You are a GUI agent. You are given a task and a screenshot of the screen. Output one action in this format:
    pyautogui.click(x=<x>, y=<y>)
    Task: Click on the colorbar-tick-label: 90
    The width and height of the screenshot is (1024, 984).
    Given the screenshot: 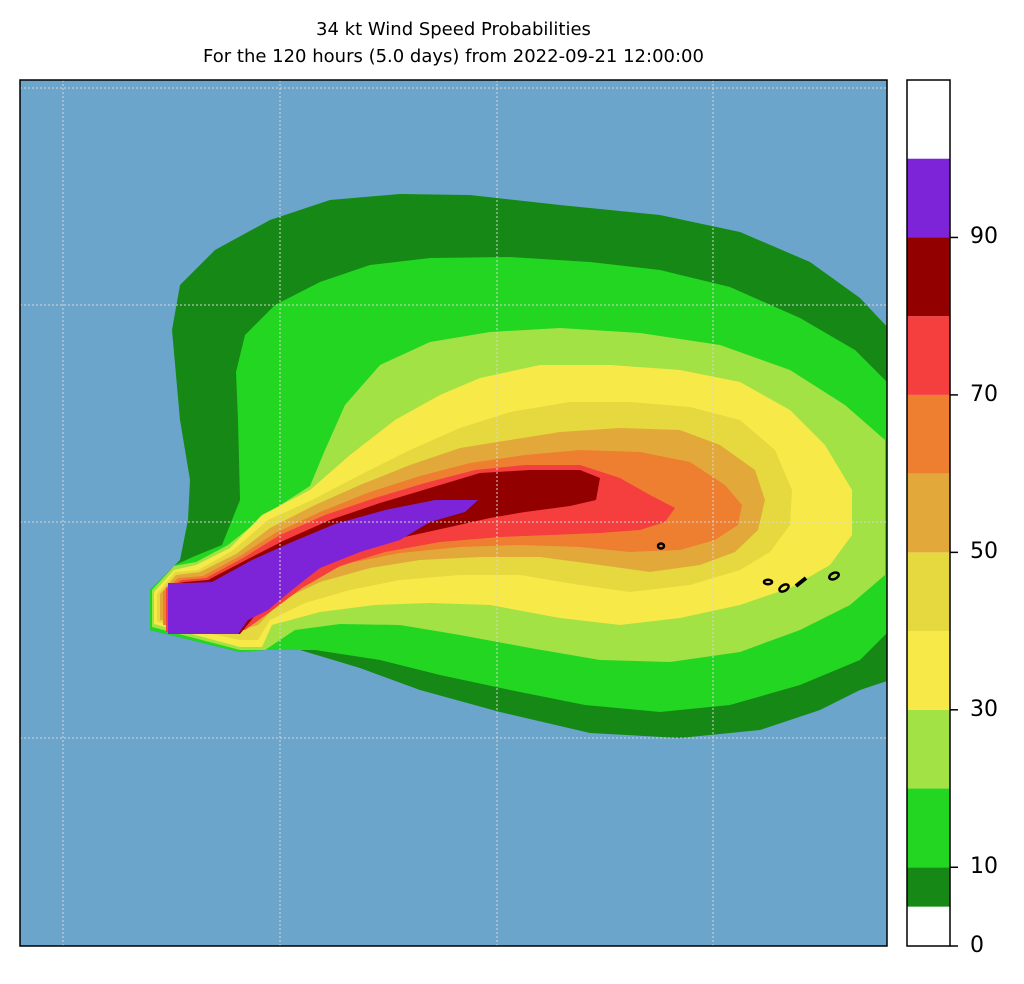 What is the action you would take?
    pyautogui.click(x=984, y=237)
    